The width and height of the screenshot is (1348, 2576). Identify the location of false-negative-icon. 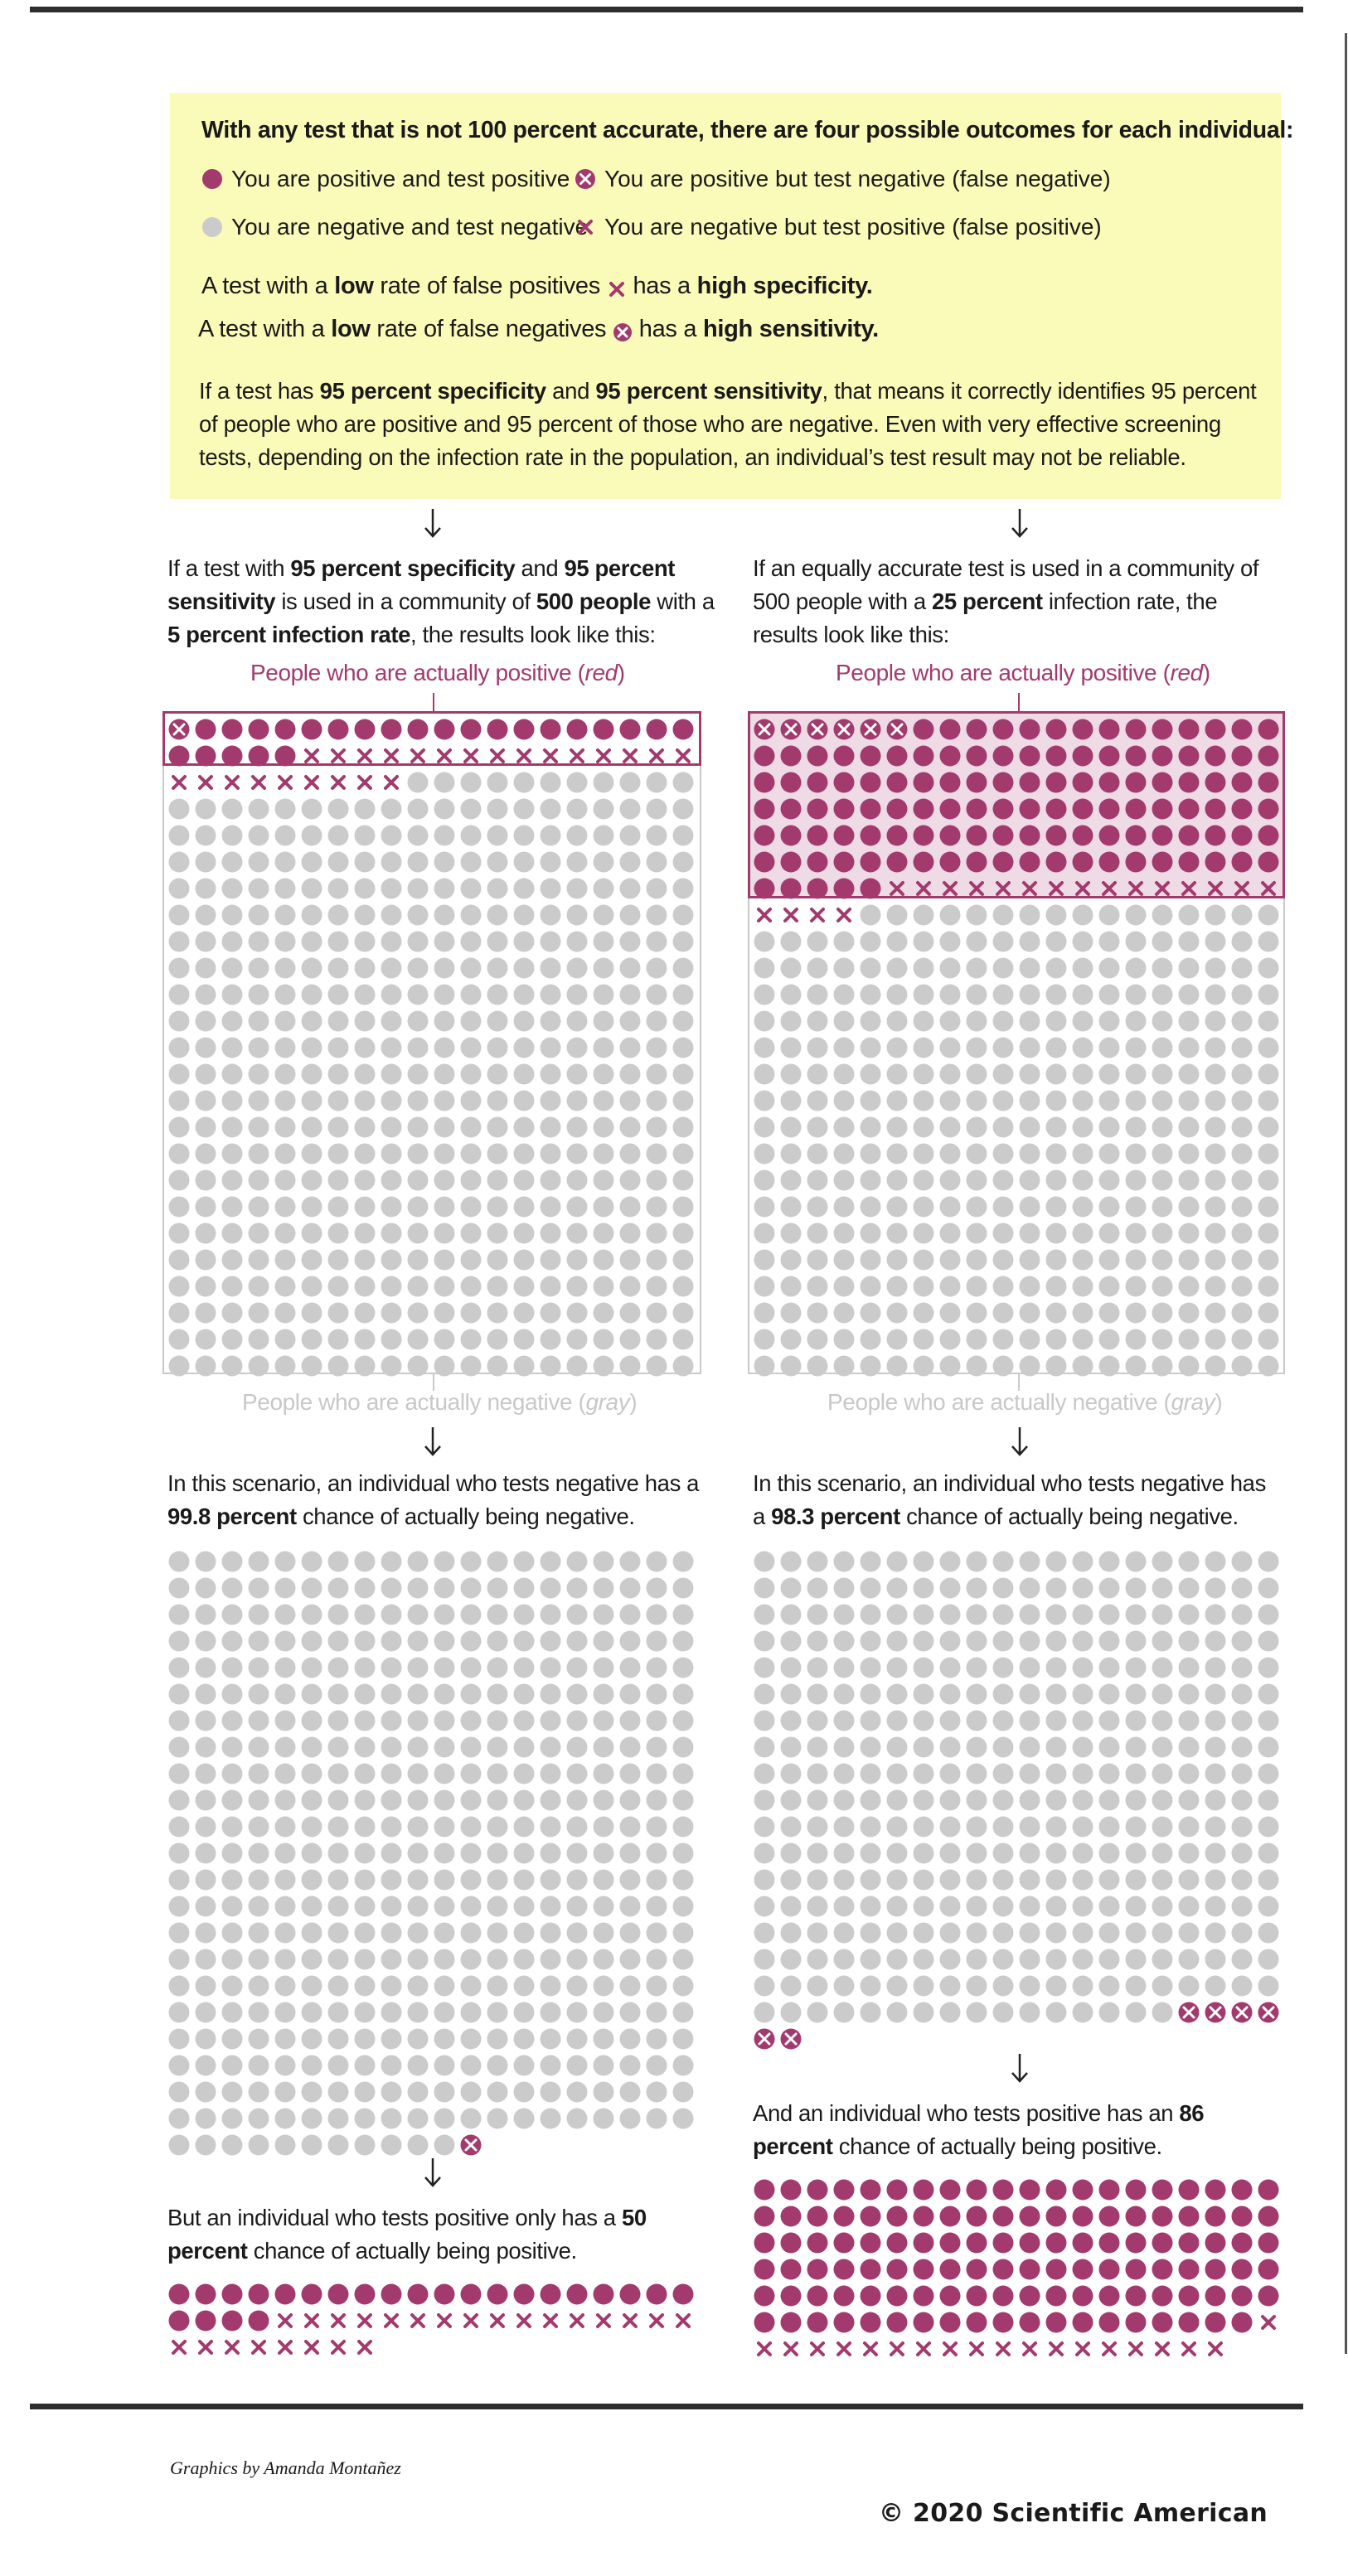
(623, 330).